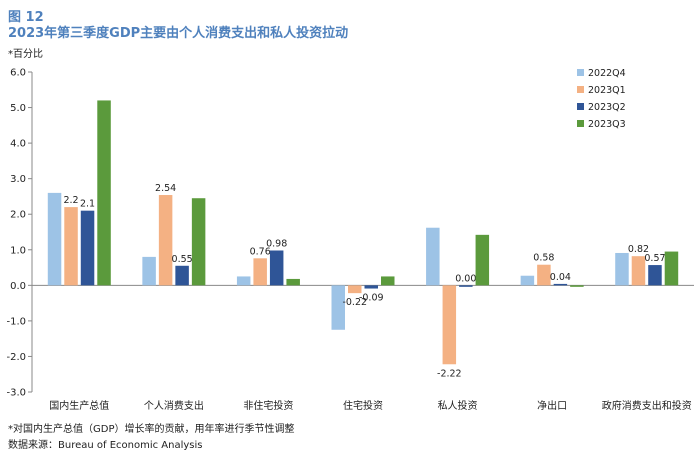  What do you see at coordinates (654, 258) in the screenshot?
I see `data-label-2023q2-6: 0.57` at bounding box center [654, 258].